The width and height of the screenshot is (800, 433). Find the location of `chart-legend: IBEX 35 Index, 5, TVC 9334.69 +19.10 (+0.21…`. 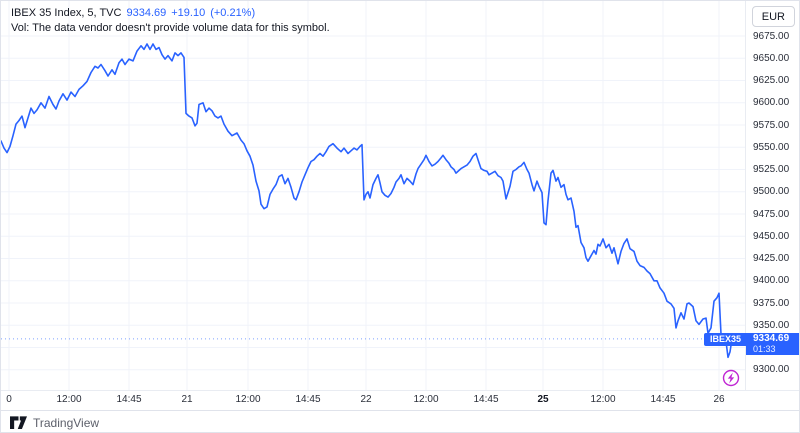

chart-legend: IBEX 35 Index, 5, TVC 9334.69 +19.10 (+0.21… is located at coordinates (170, 21).